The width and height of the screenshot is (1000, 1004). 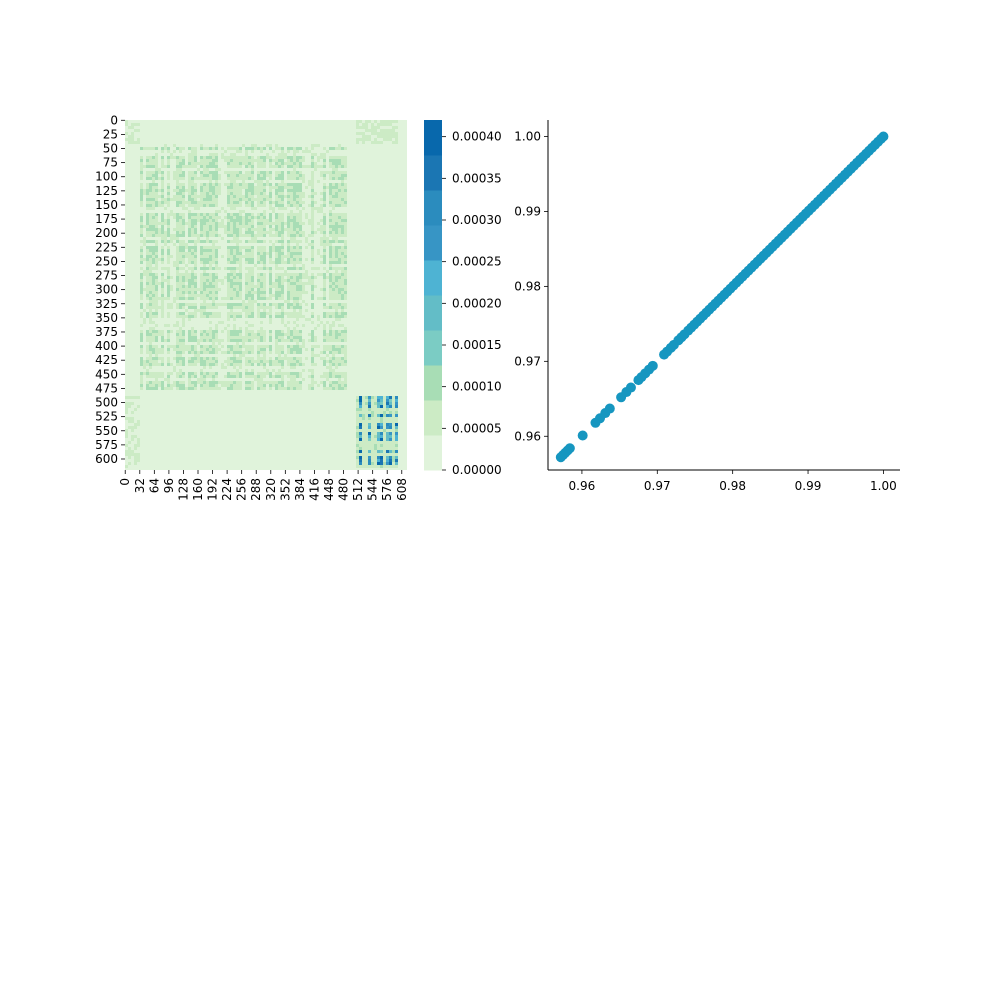 What do you see at coordinates (106, 360) in the screenshot?
I see `heatmap-y-tick-label: 425` at bounding box center [106, 360].